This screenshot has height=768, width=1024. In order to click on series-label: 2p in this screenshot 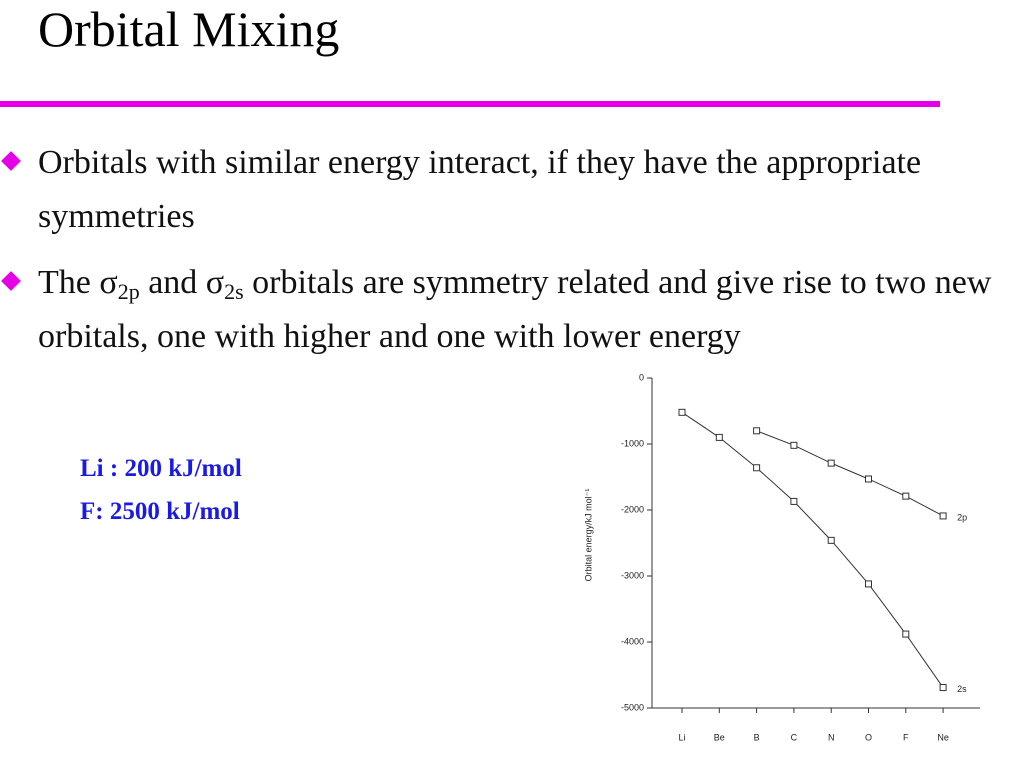, I will do `click(962, 517)`.